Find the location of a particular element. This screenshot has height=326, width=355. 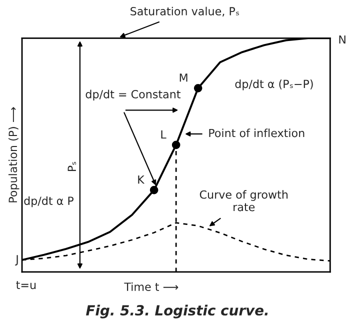

annotation: Curve of growth rate is located at coordinates (244, 201).